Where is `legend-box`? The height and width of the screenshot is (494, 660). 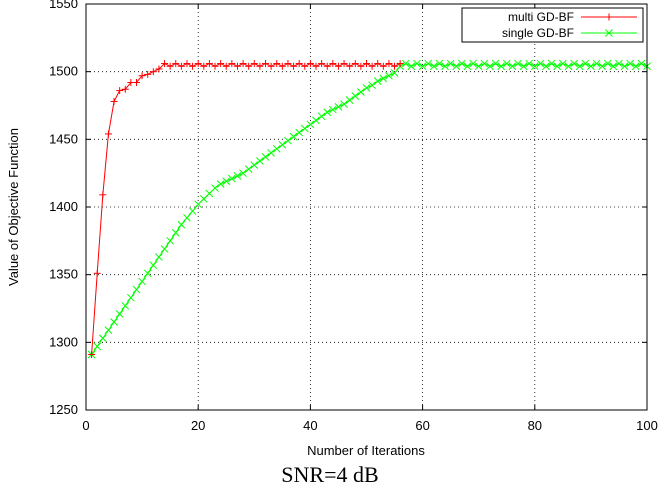
legend-box is located at coordinates (552, 25).